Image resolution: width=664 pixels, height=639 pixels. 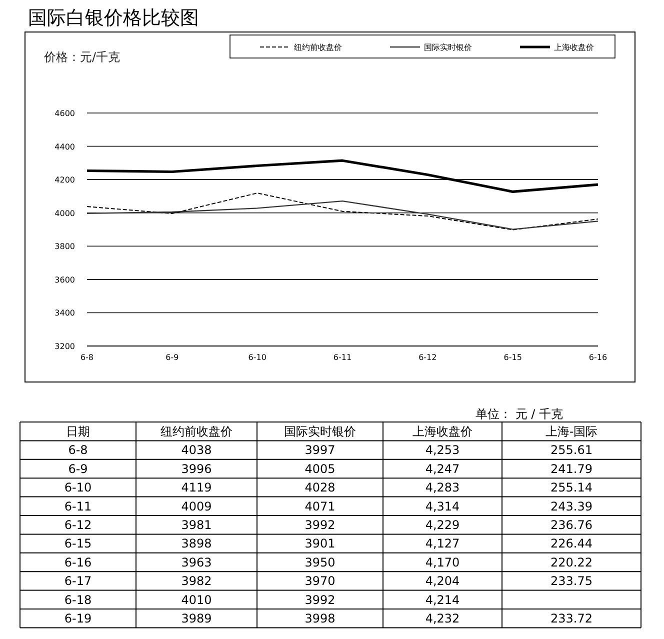 I want to click on data-label: 243.39, so click(x=571, y=506).